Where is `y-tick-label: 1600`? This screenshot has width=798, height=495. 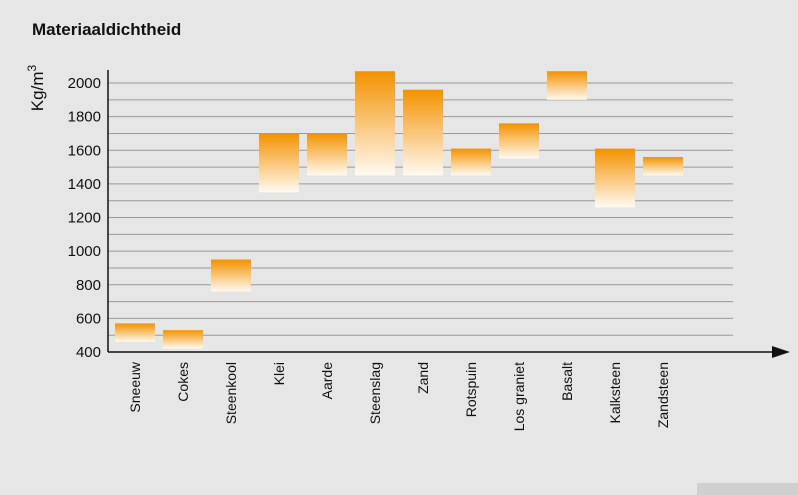
y-tick-label: 1600 is located at coordinates (84, 150).